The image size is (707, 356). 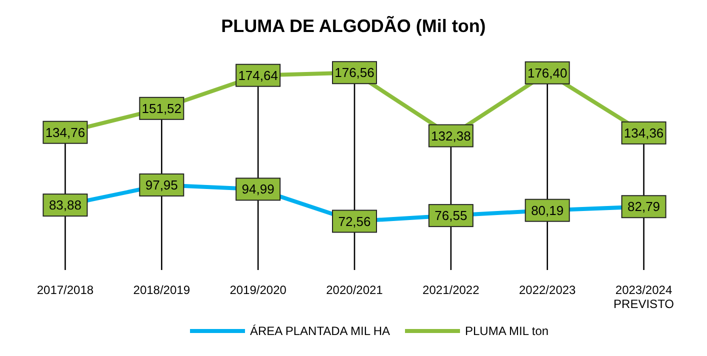 I want to click on x-tick-label: 2019/2020, so click(x=258, y=290).